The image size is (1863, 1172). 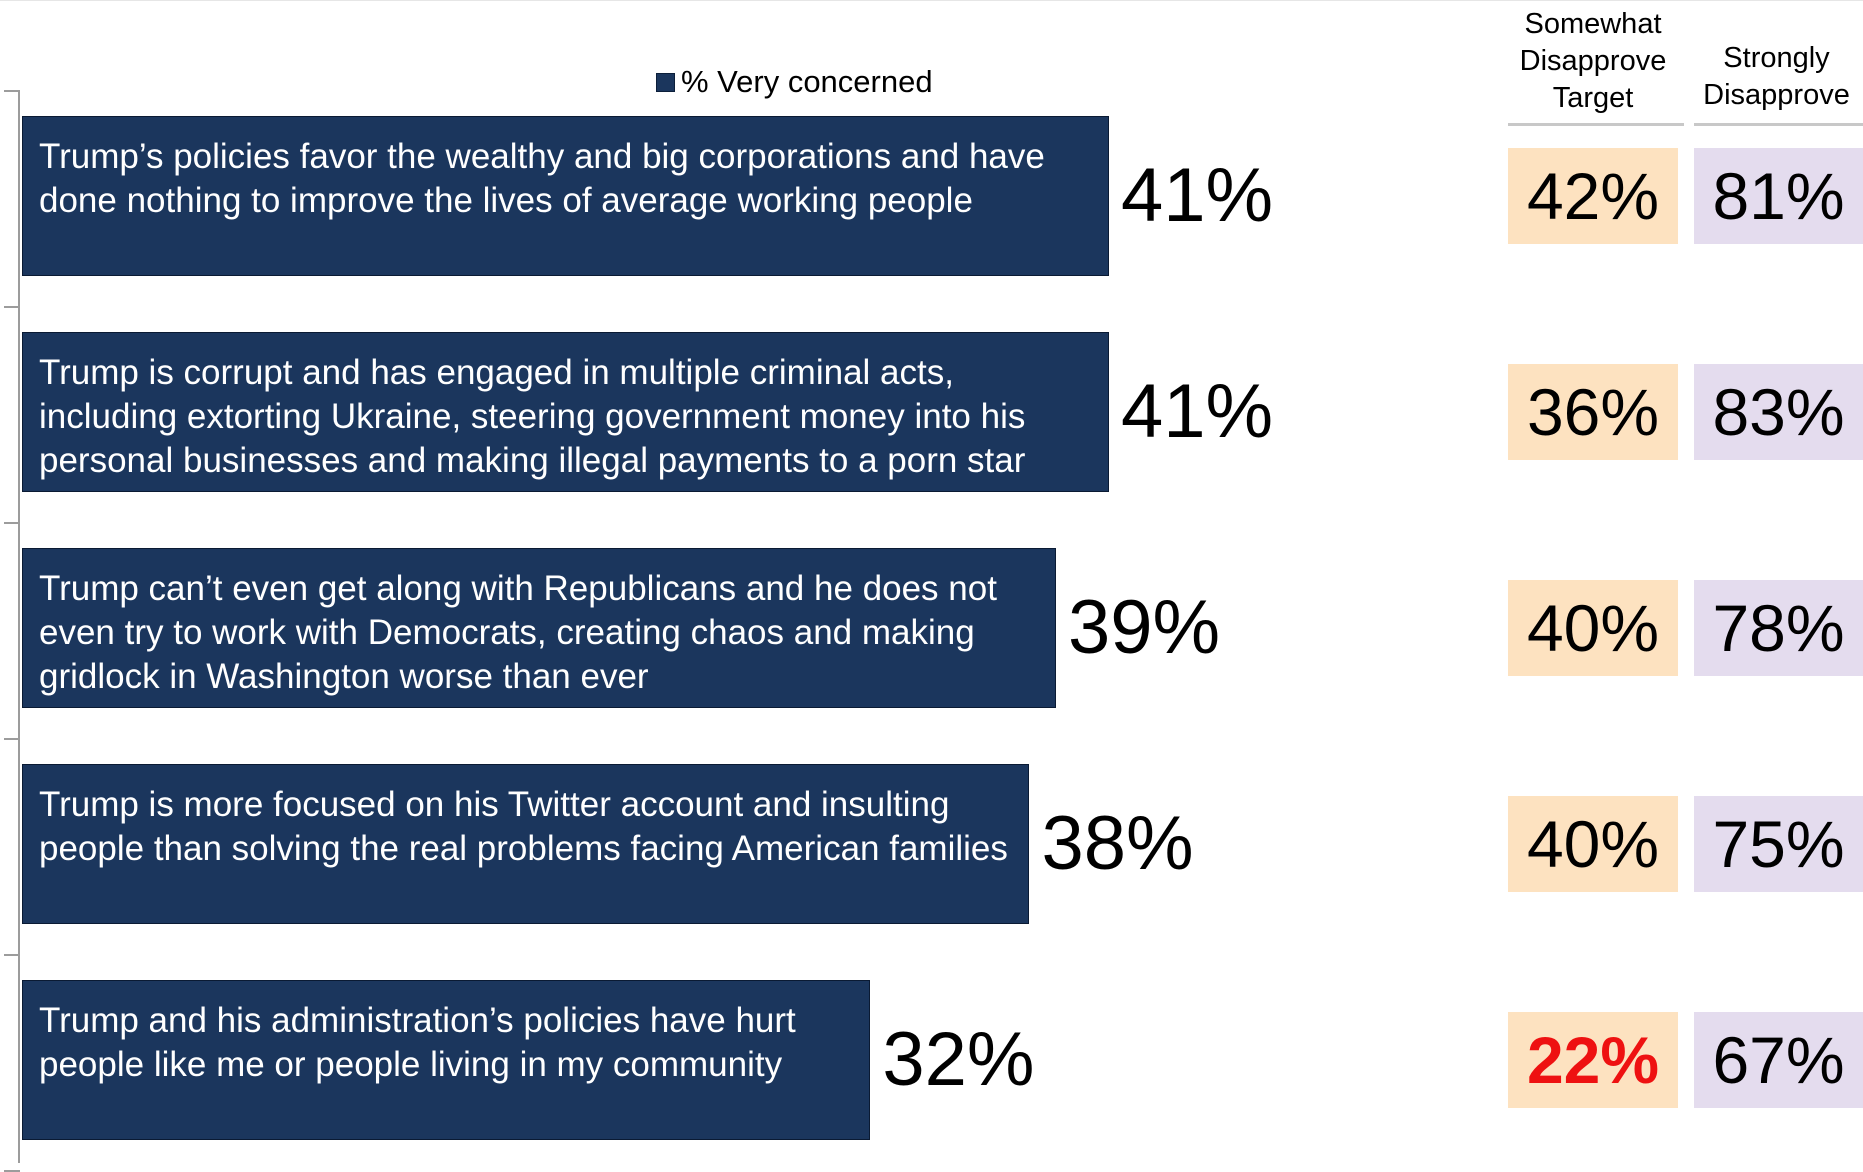 I want to click on strongly-disapprove-cell: 75%, so click(x=1778, y=844).